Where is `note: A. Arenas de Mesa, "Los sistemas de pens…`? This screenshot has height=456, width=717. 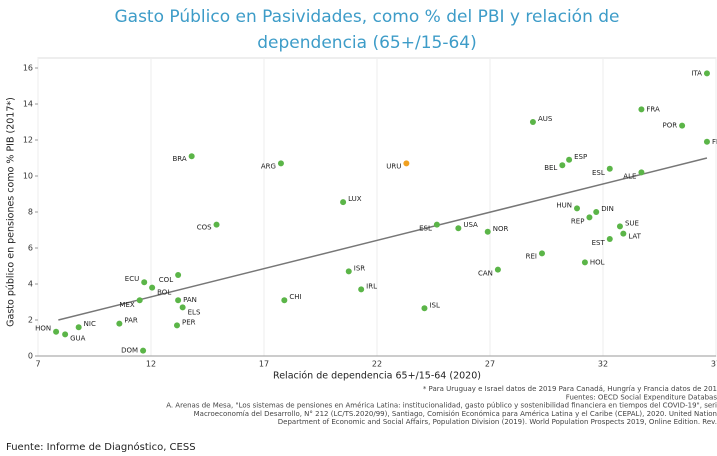 note: A. Arenas de Mesa, "Los sistemas de pens… is located at coordinates (441, 406).